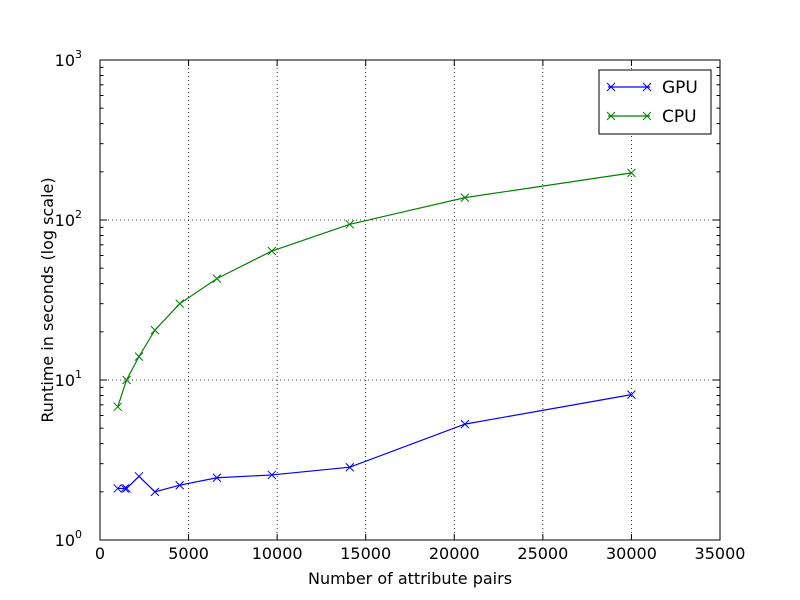  Describe the element at coordinates (679, 117) in the screenshot. I see `cpu-legend-label: CPU` at that location.